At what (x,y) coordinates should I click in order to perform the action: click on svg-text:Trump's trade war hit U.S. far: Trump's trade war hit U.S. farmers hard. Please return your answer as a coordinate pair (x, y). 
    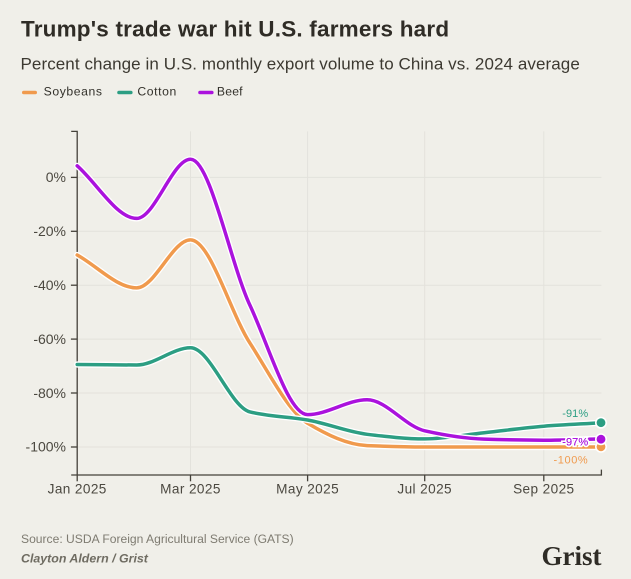
    Looking at the image, I should click on (235, 29).